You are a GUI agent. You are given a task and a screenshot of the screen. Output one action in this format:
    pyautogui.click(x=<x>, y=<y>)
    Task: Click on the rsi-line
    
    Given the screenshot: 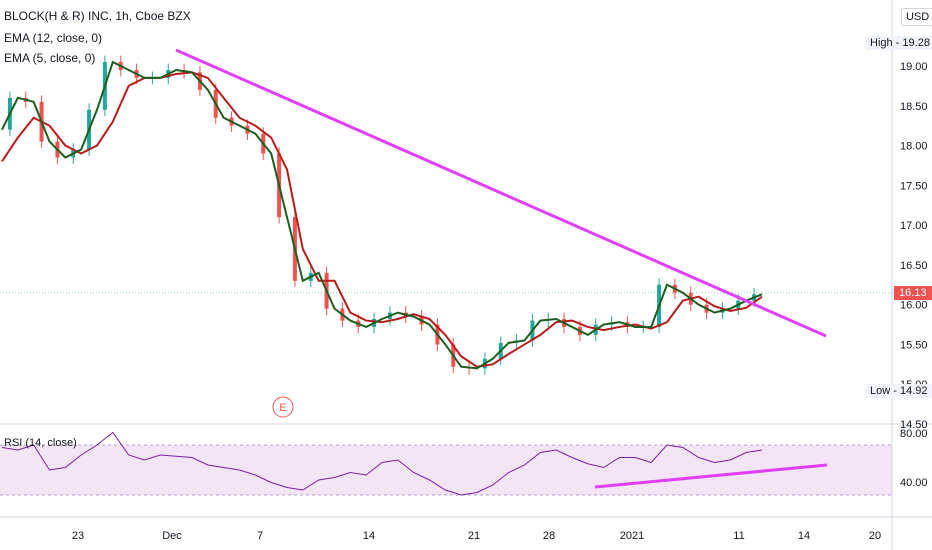 What is the action you would take?
    pyautogui.click(x=382, y=463)
    